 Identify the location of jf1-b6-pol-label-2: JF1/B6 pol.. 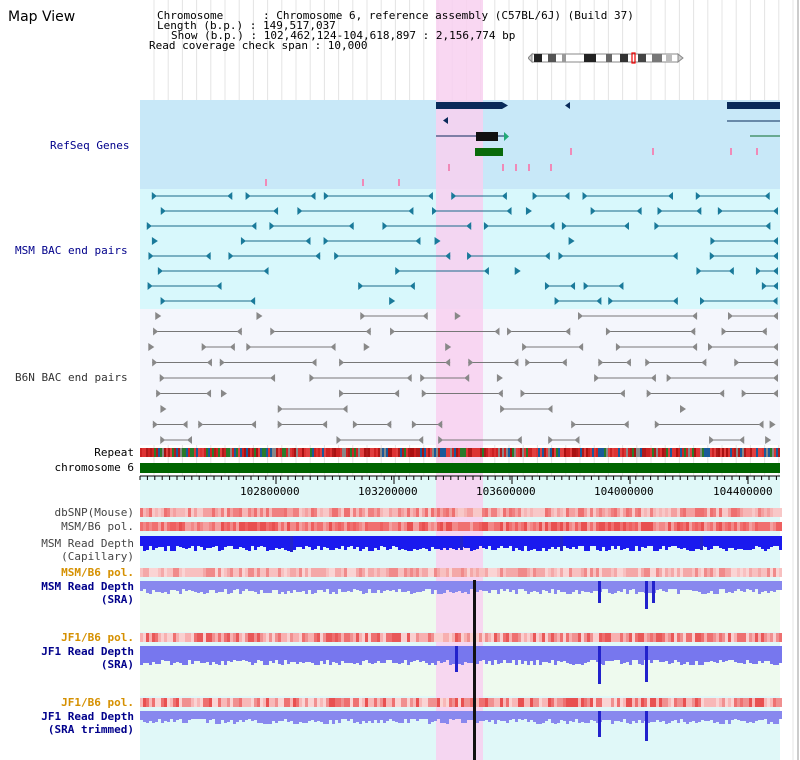
(97, 702).